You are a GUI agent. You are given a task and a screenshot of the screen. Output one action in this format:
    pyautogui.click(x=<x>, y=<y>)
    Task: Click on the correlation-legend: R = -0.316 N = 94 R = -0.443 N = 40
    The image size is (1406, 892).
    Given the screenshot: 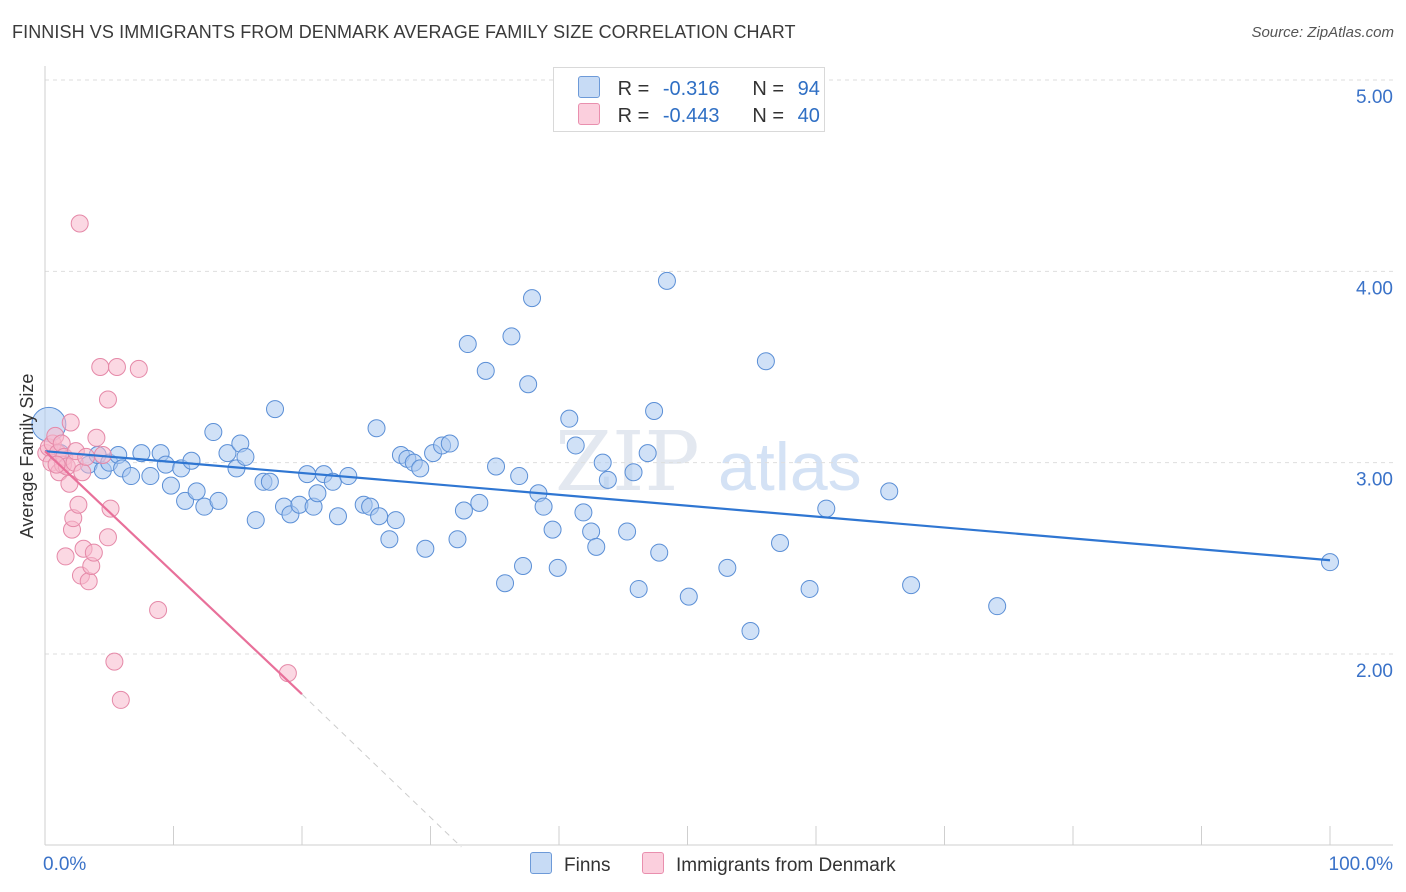 What is the action you would take?
    pyautogui.click(x=689, y=99)
    